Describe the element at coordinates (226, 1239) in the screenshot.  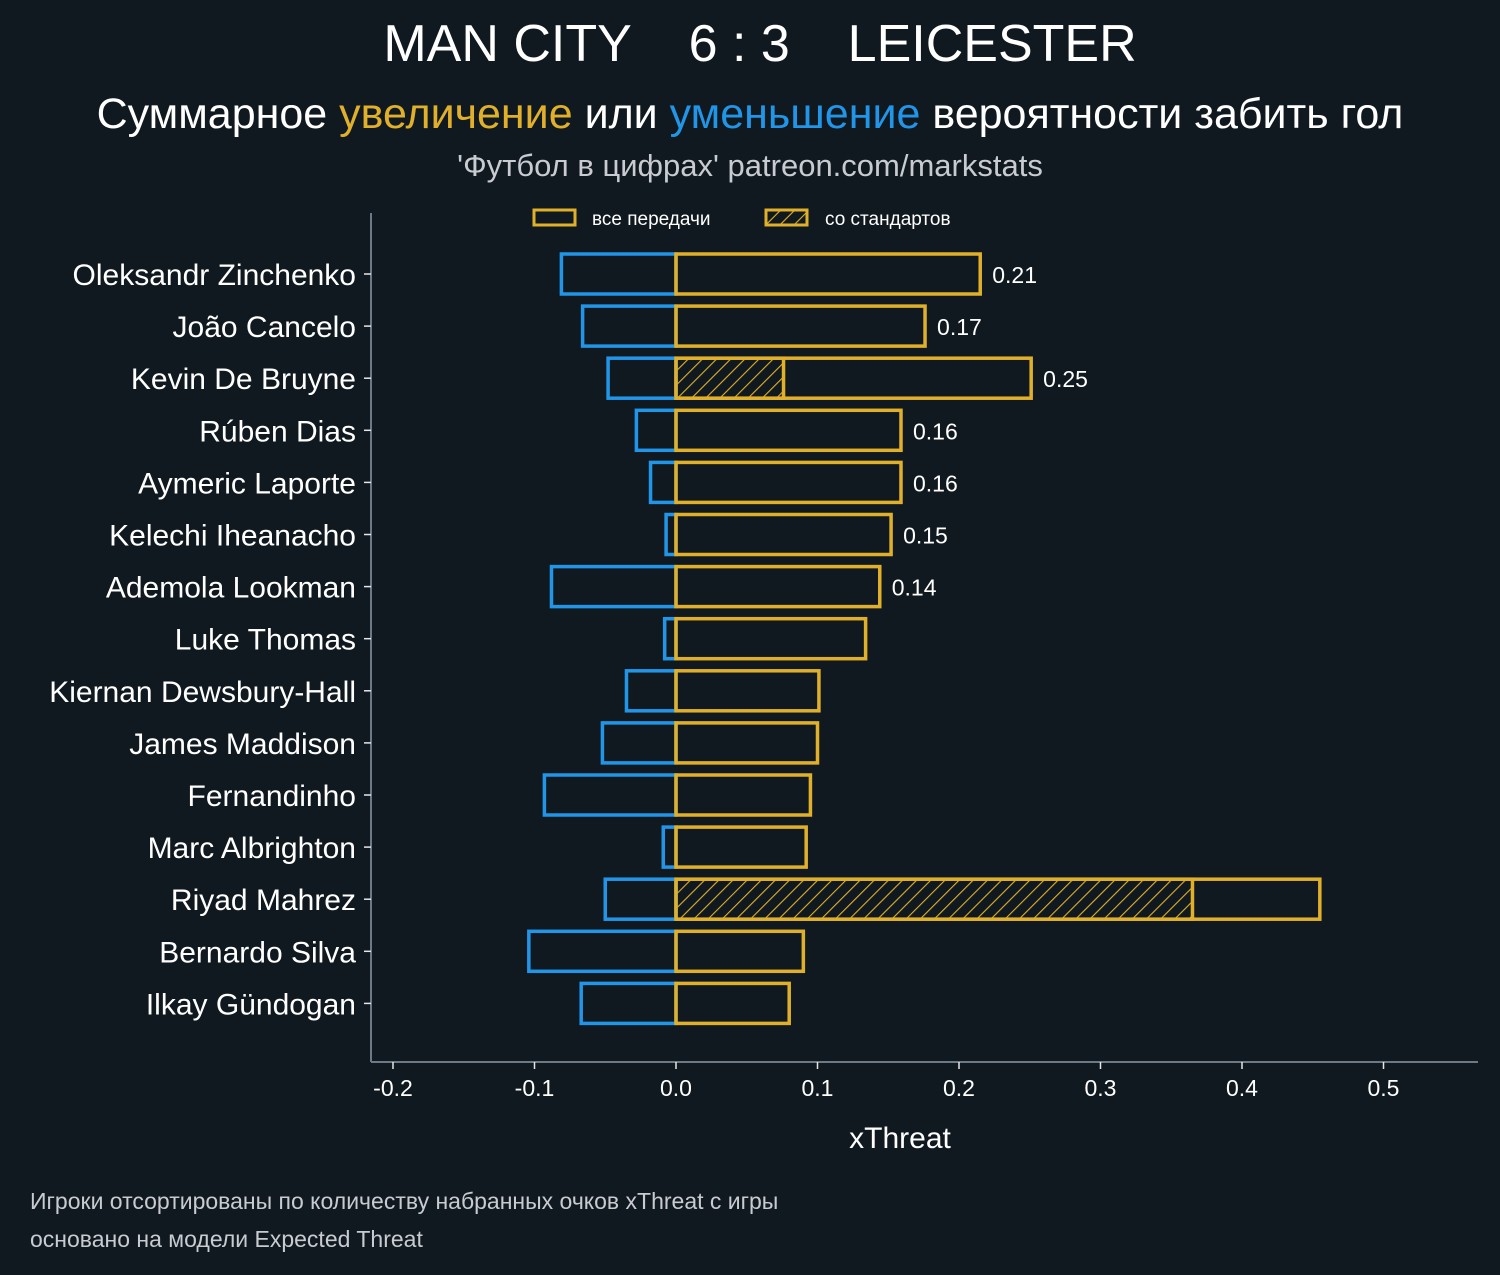
I see `footnote-model: основано на модели Expected Threat` at that location.